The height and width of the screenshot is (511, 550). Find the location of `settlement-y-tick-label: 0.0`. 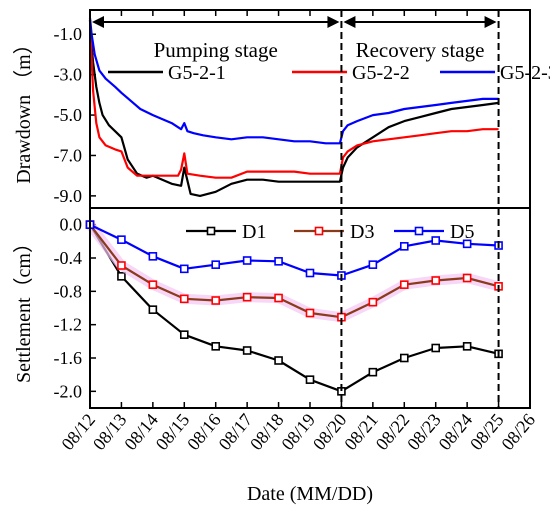

settlement-y-tick-label: 0.0 is located at coordinates (71, 225).